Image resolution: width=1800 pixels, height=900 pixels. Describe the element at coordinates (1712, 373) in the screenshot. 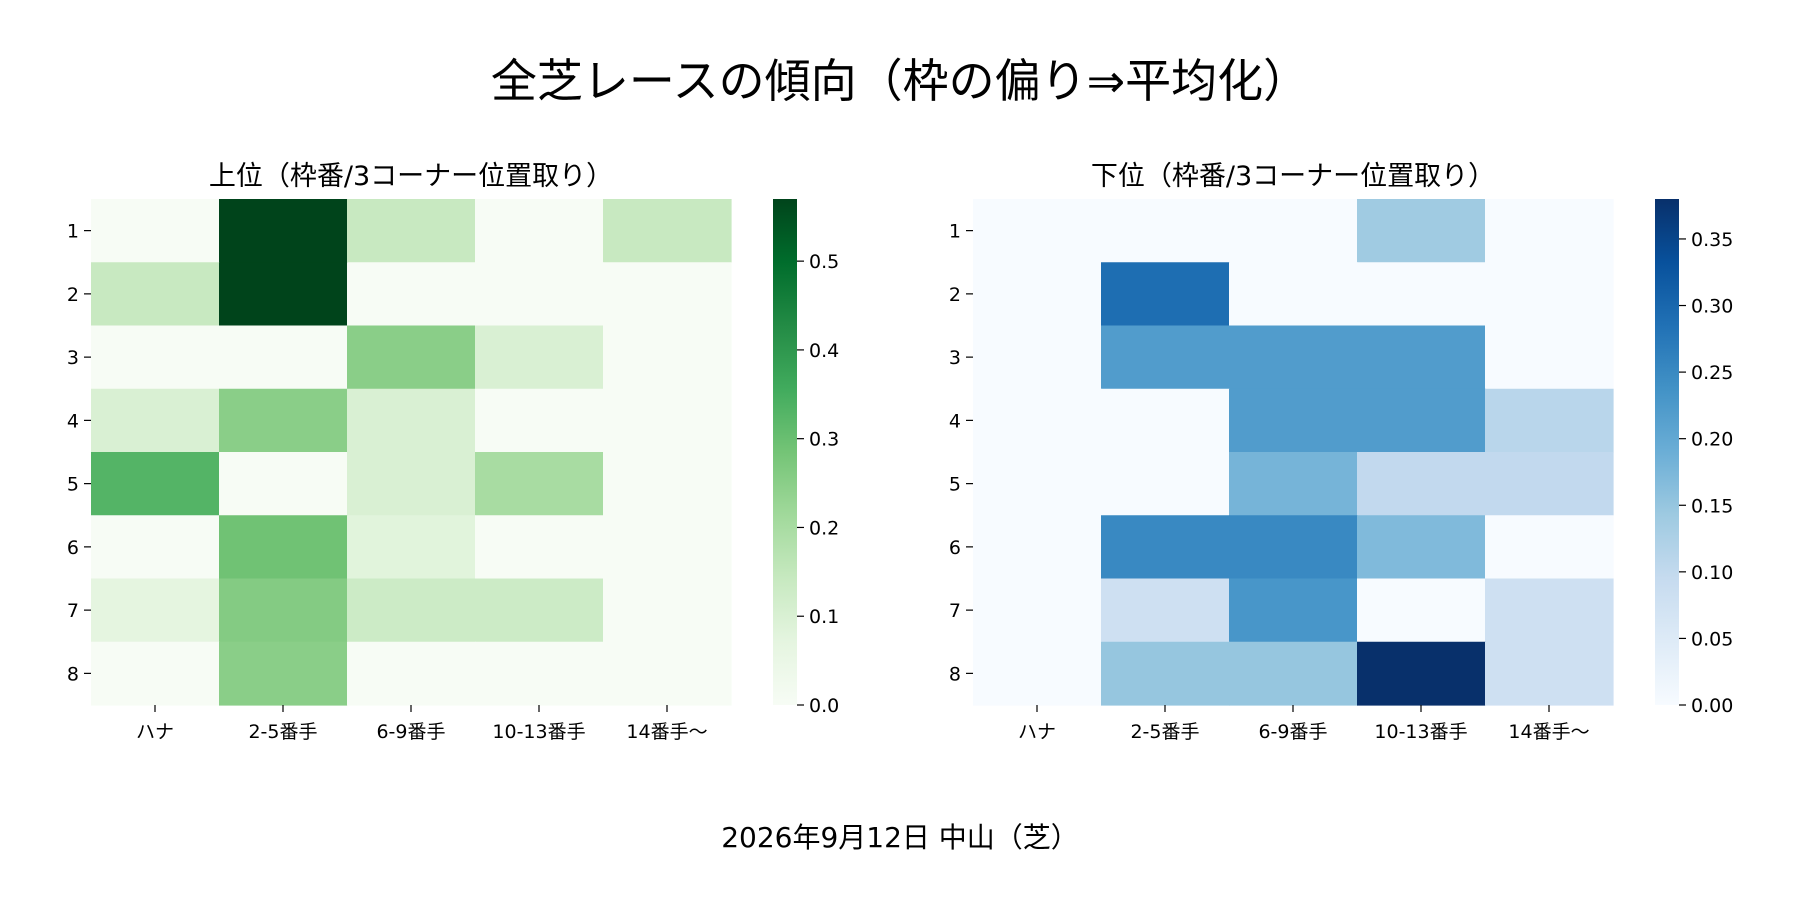

I see `colorbar-tick-label: 0.25` at that location.